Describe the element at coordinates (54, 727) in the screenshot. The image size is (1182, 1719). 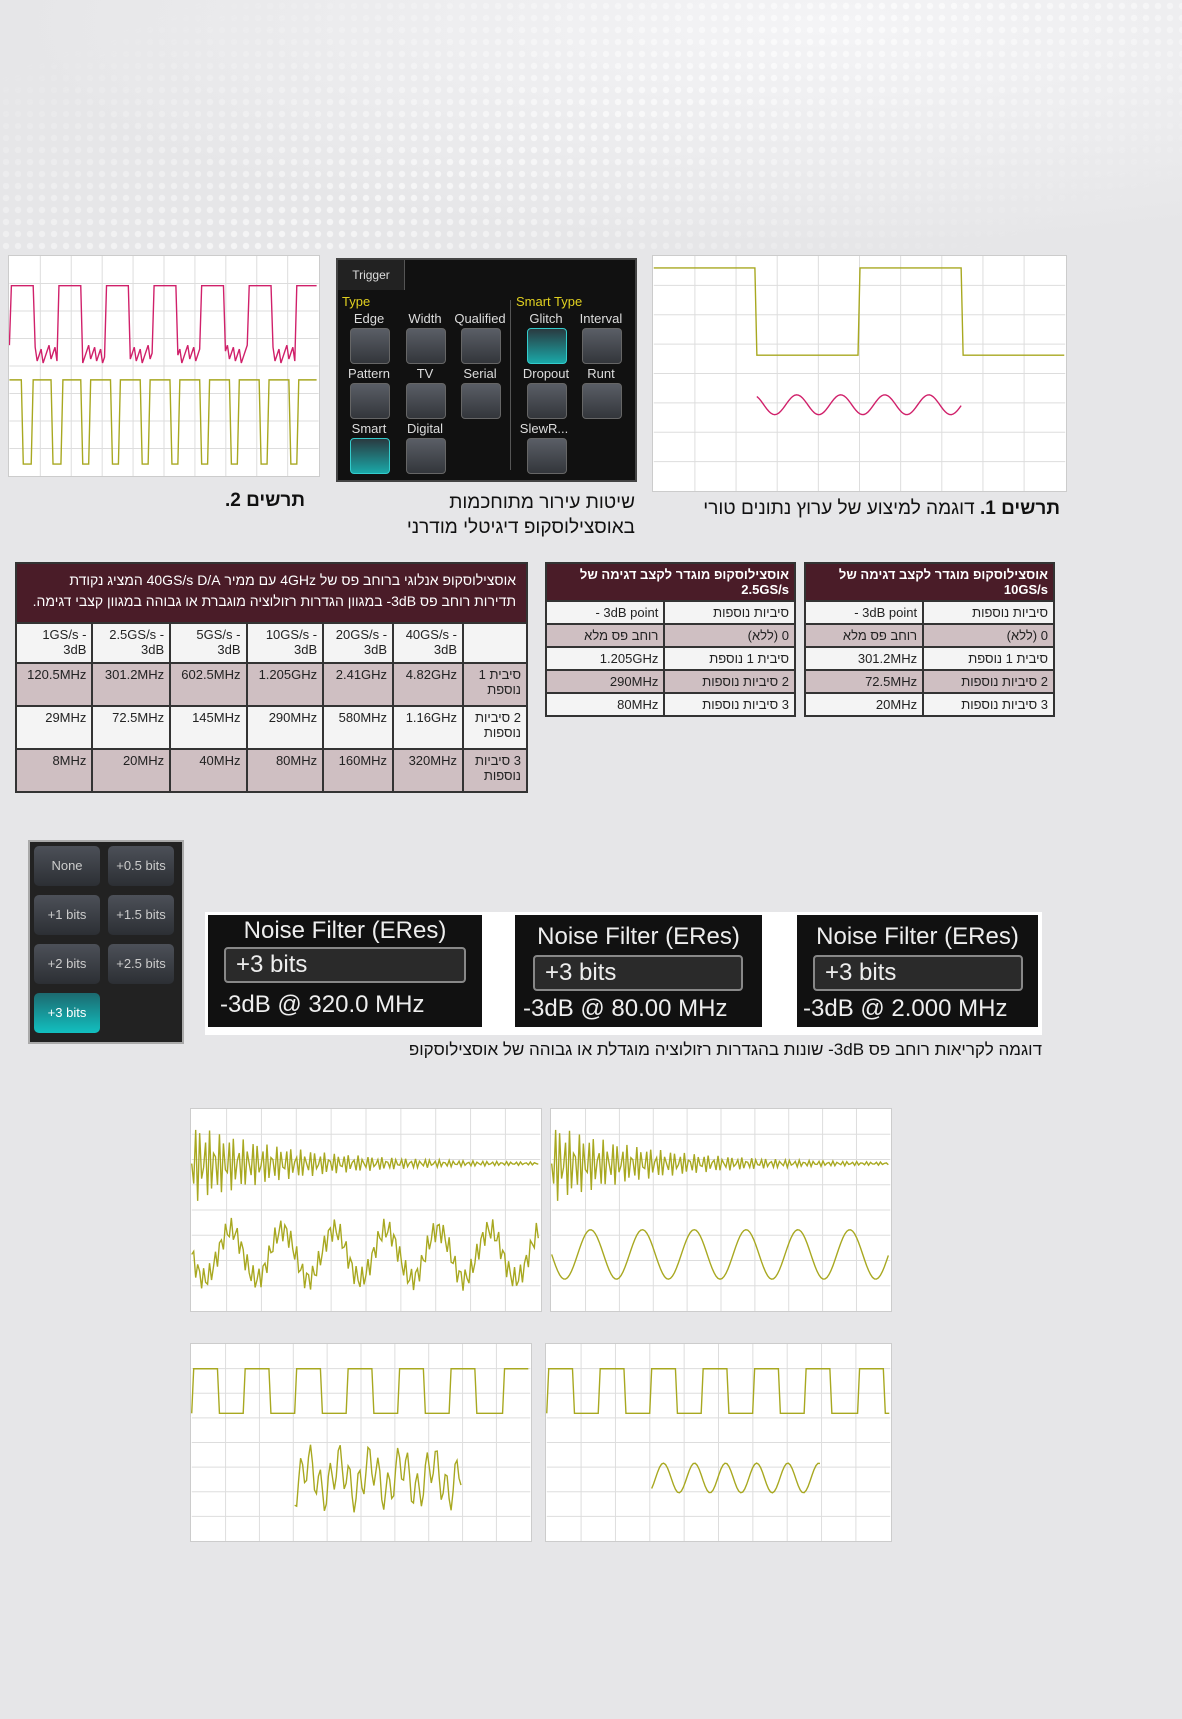
I see `table-cell: 29MHz` at that location.